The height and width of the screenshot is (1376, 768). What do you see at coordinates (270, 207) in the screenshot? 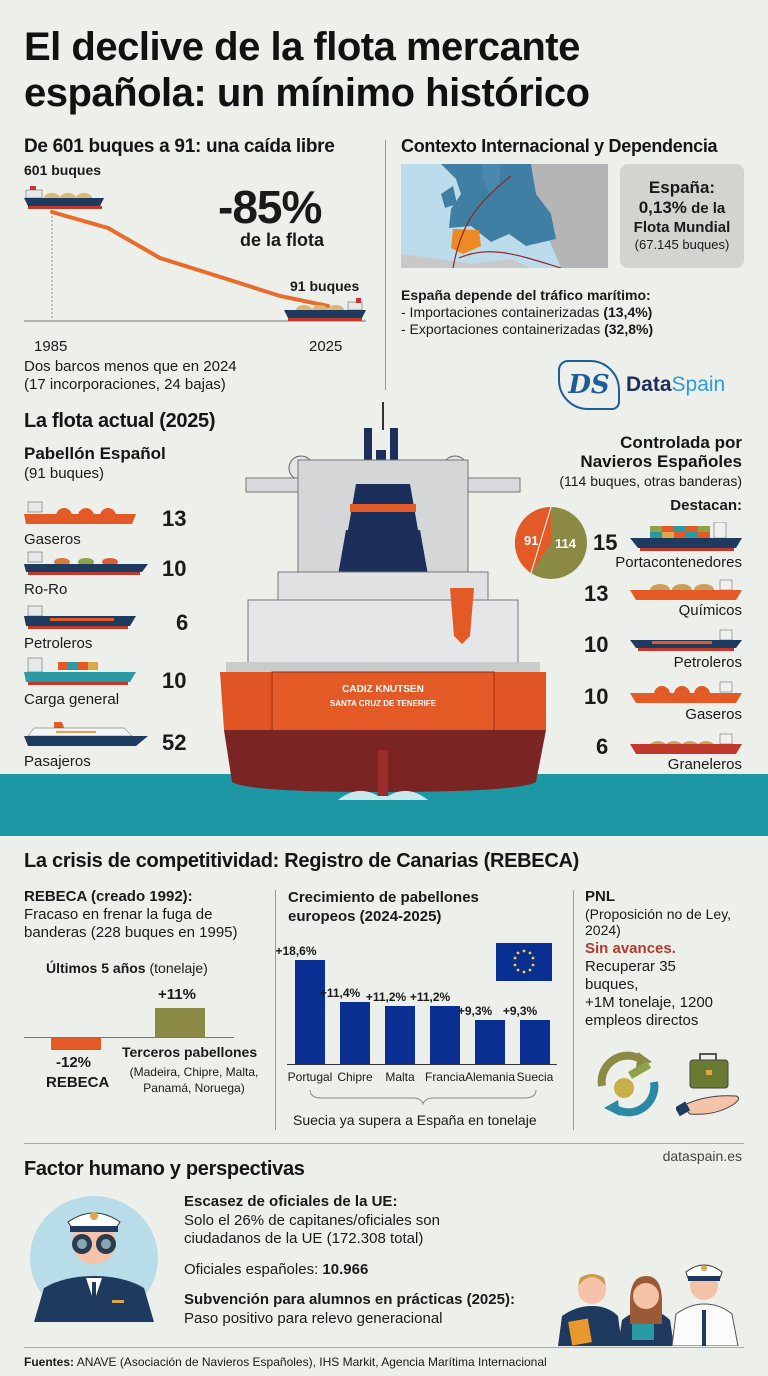
I see `decline-percentage: -85%` at bounding box center [270, 207].